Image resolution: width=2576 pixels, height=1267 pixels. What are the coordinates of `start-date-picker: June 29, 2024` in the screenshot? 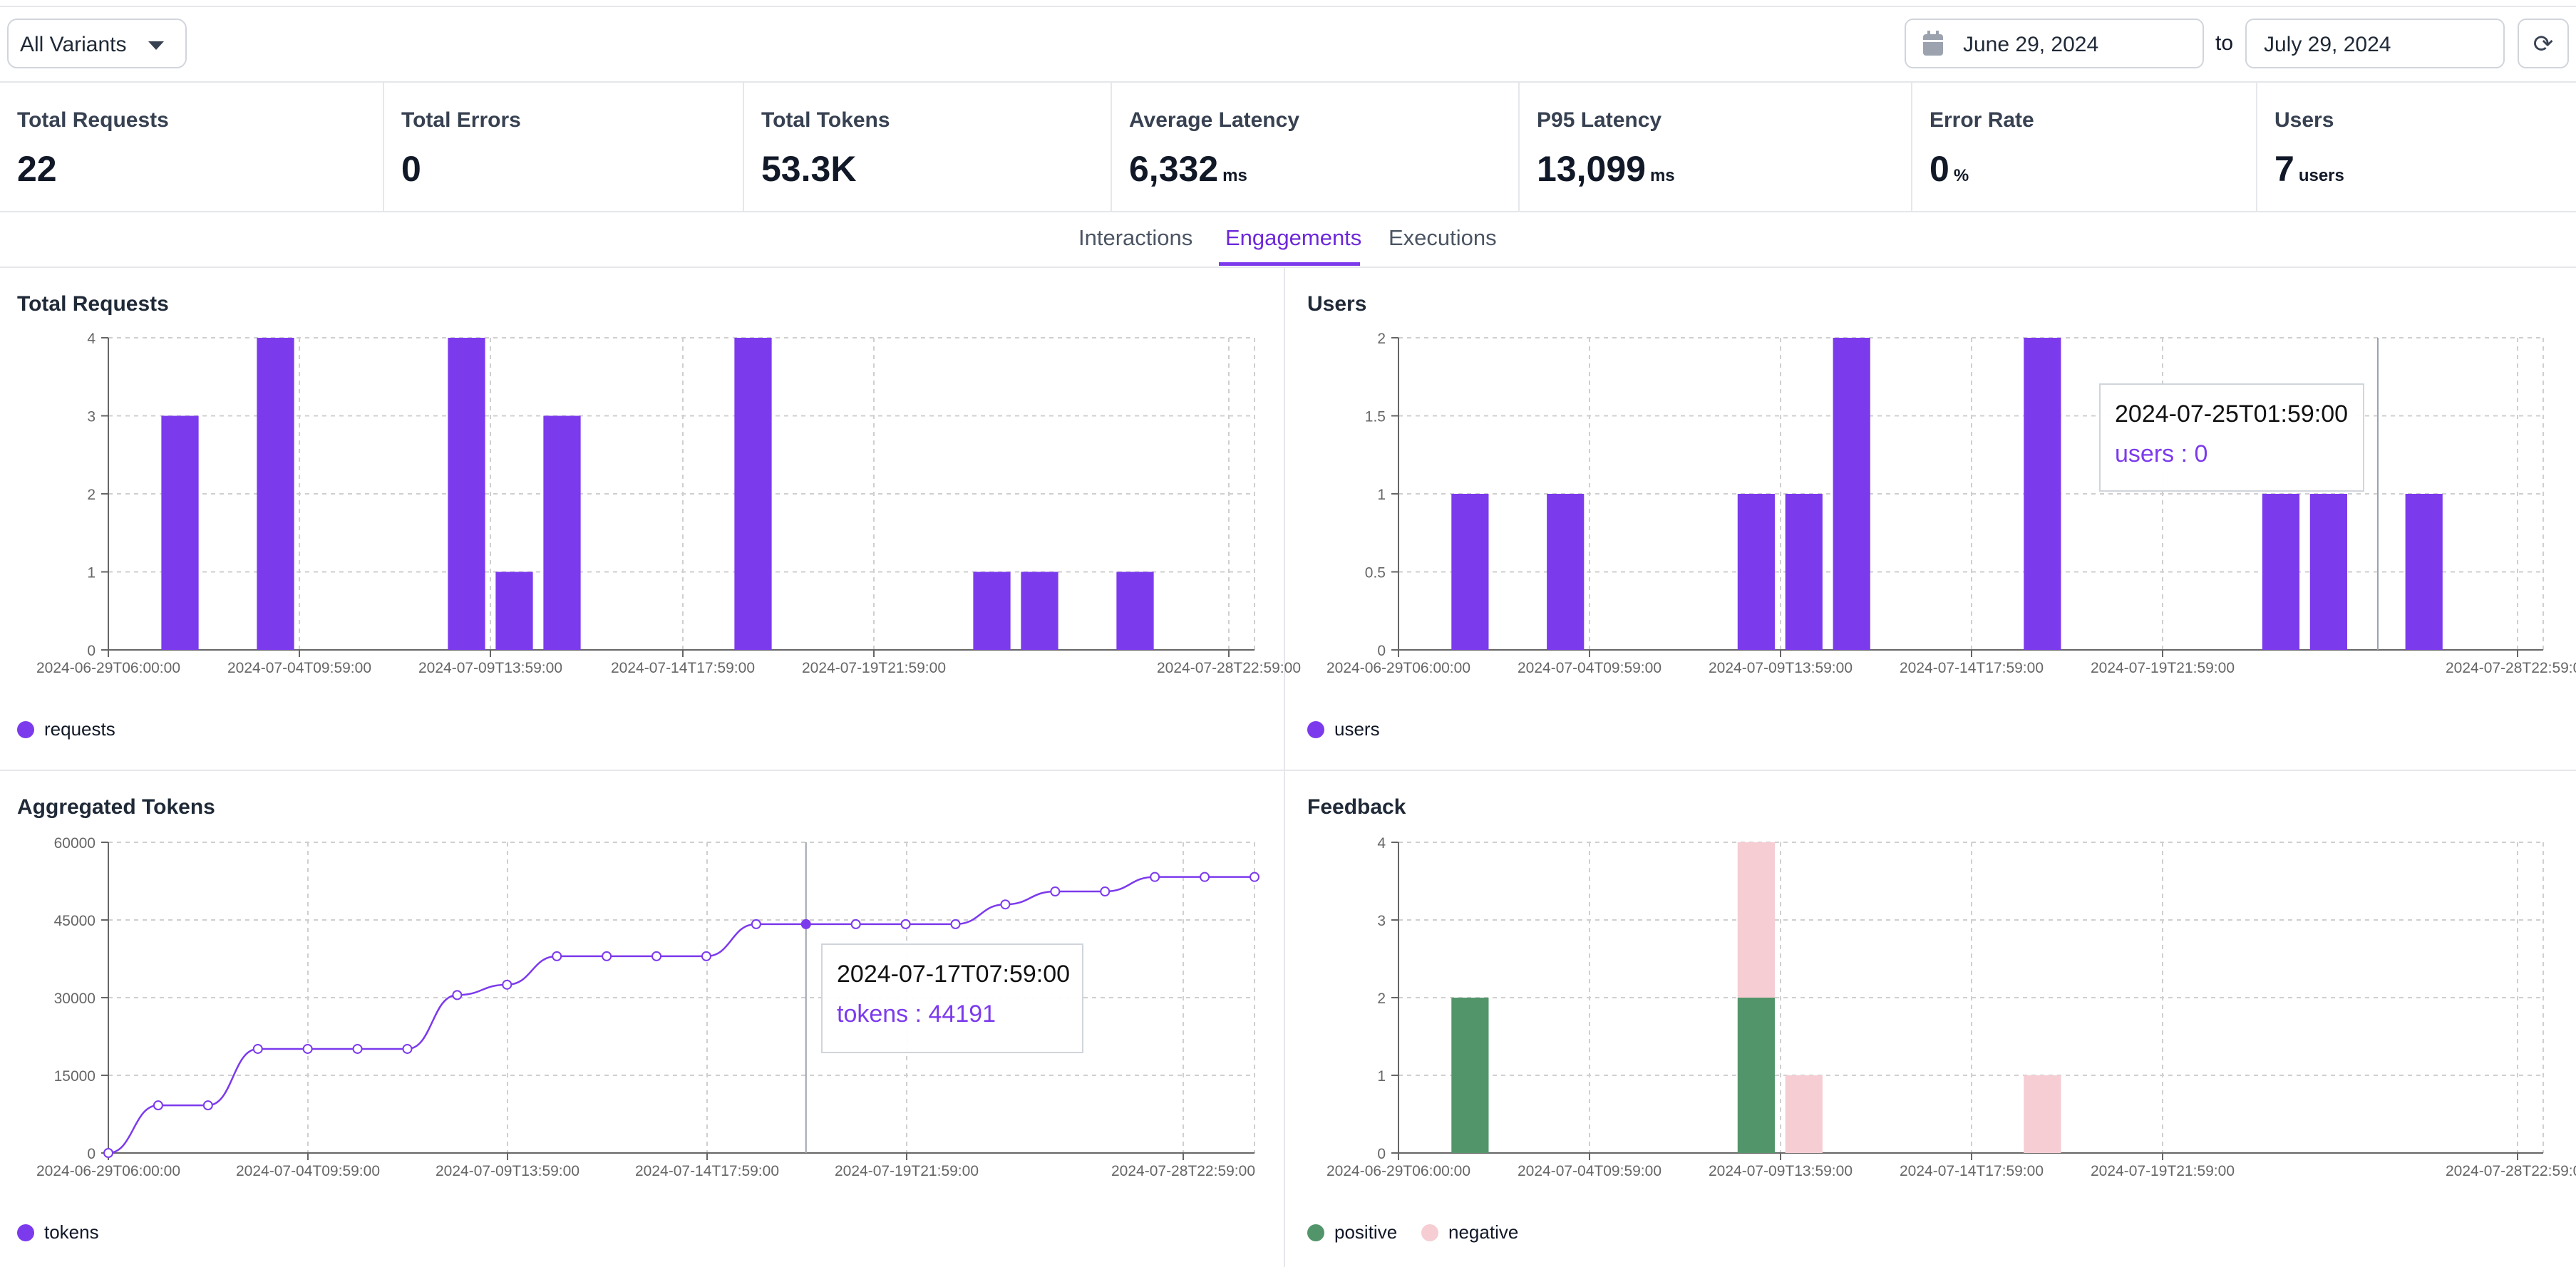 It's located at (2054, 43).